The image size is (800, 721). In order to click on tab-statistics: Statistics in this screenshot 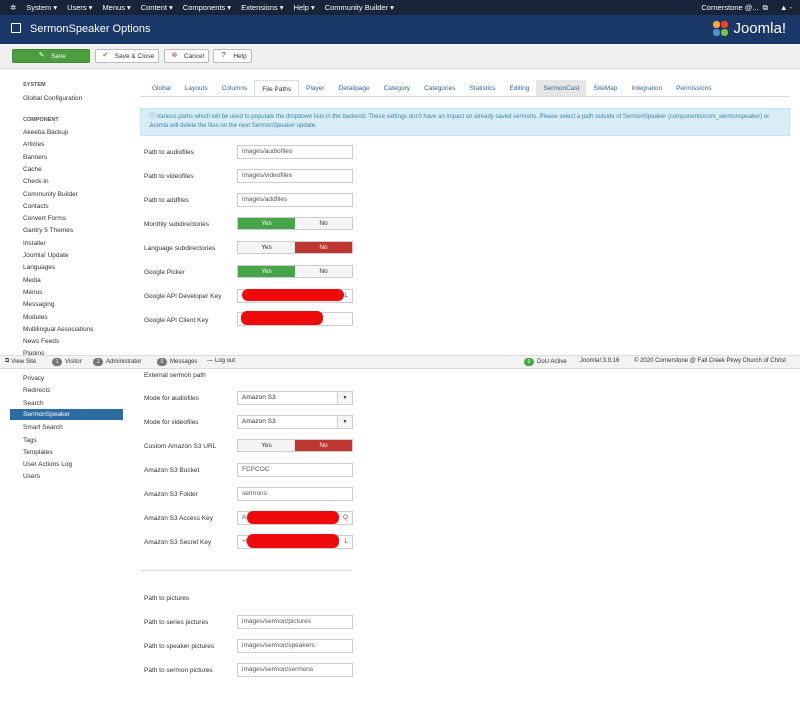, I will do `click(482, 88)`.